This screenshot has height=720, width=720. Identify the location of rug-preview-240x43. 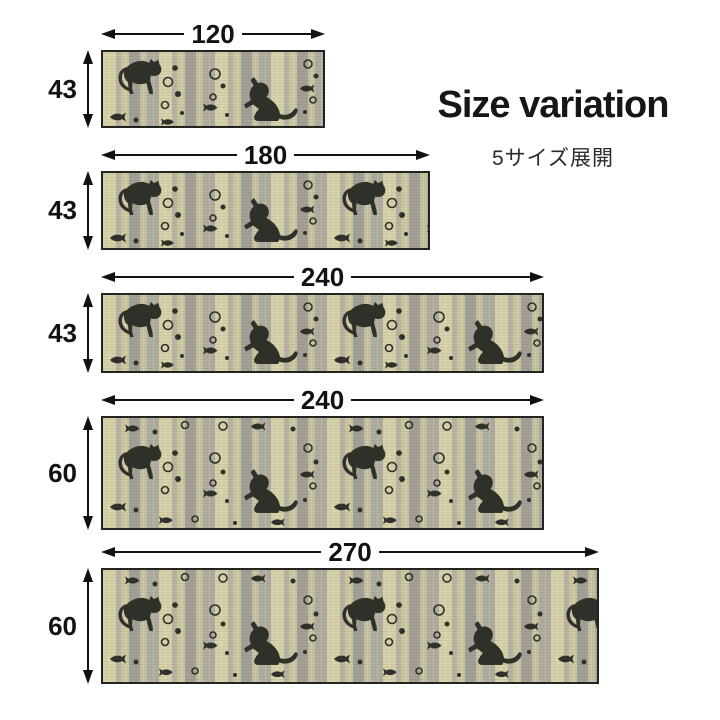
(322, 333).